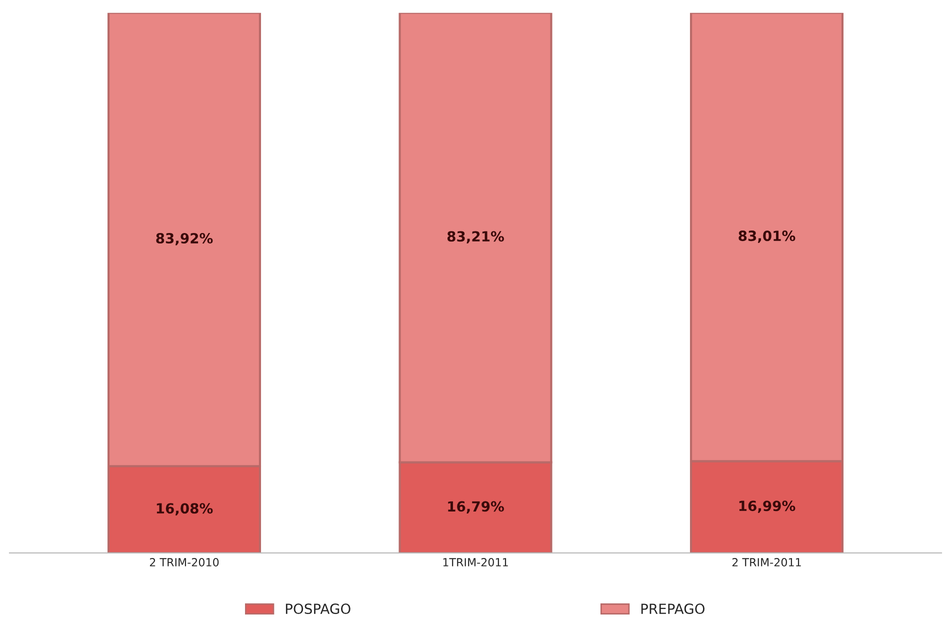  I want to click on data-label: 16,79%, so click(476, 507).